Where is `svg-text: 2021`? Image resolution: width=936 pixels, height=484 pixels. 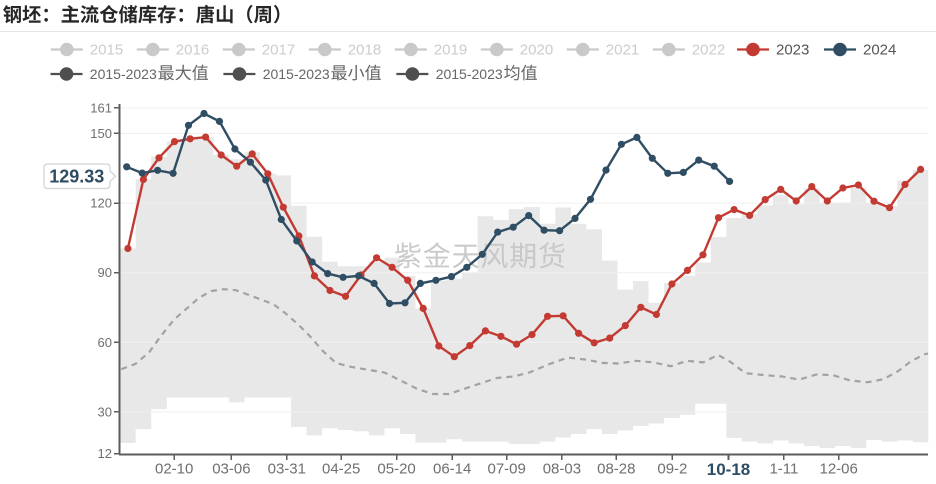
svg-text: 2021 is located at coordinates (622, 50).